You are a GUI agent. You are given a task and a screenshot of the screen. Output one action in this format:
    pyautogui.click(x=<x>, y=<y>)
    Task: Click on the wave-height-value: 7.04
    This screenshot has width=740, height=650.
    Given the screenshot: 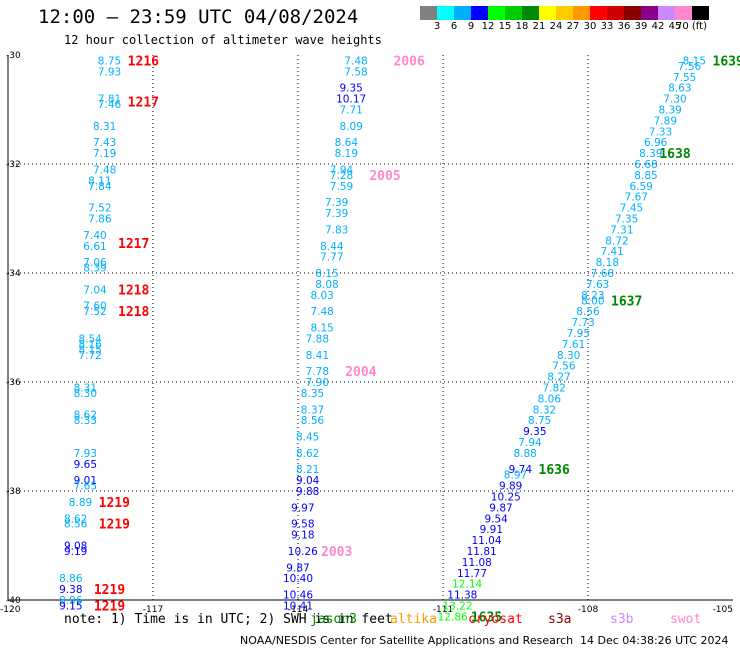 What is the action you would take?
    pyautogui.click(x=95, y=290)
    